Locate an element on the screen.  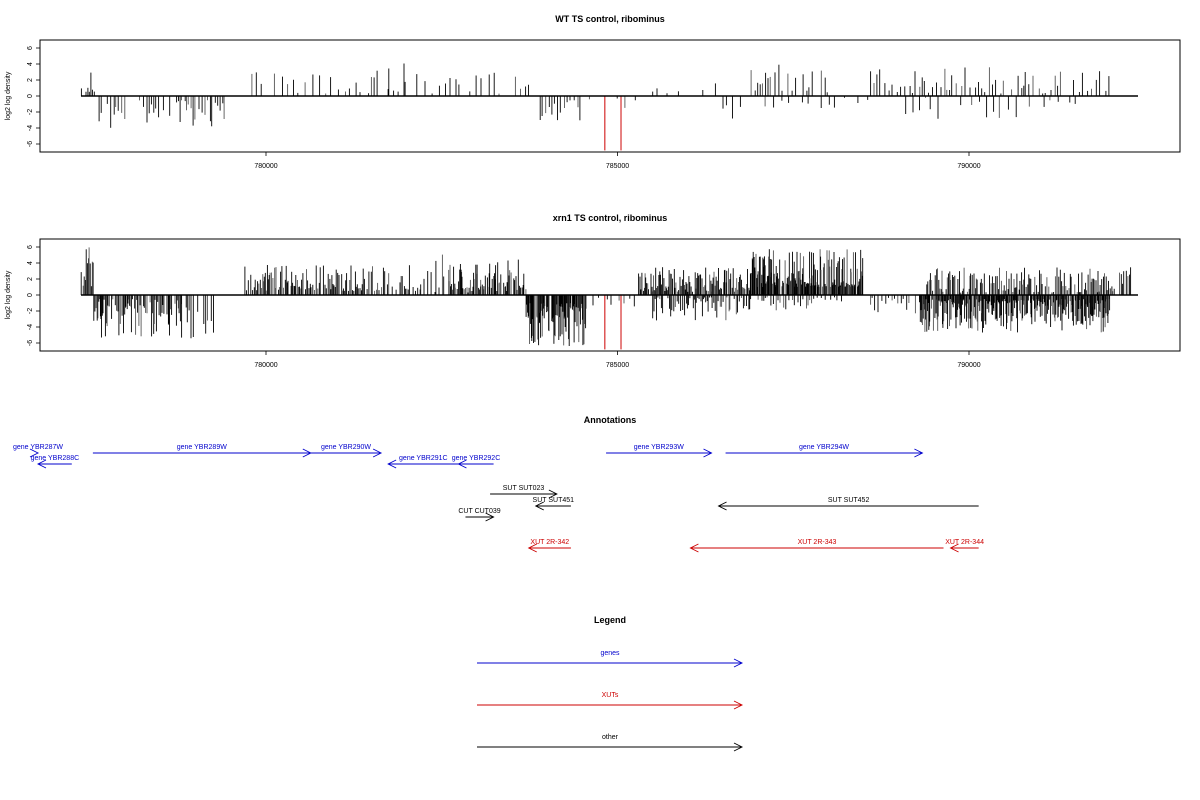
feature-label: SUT SUT452 is located at coordinates (849, 500).